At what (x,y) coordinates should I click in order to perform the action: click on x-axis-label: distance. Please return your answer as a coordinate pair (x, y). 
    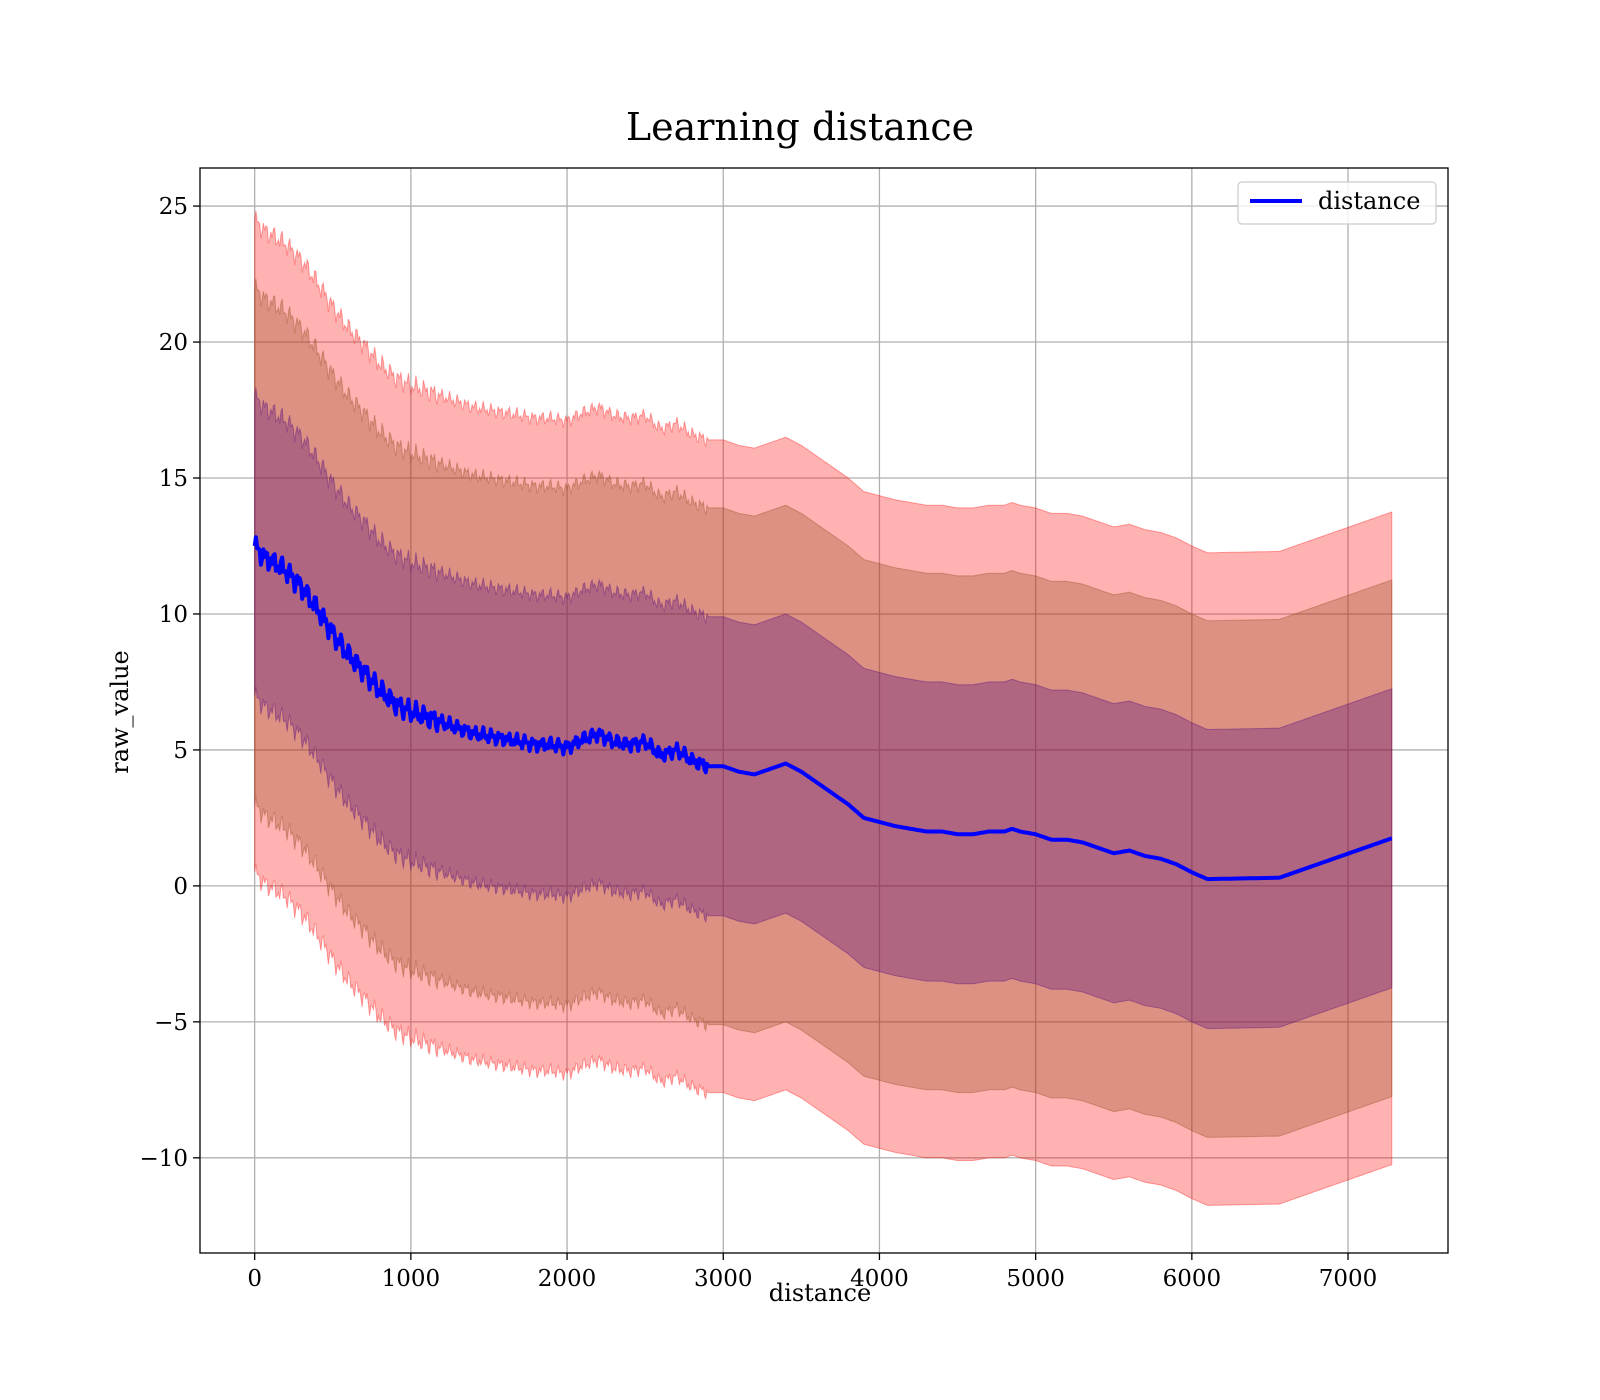
    Looking at the image, I should click on (820, 1293).